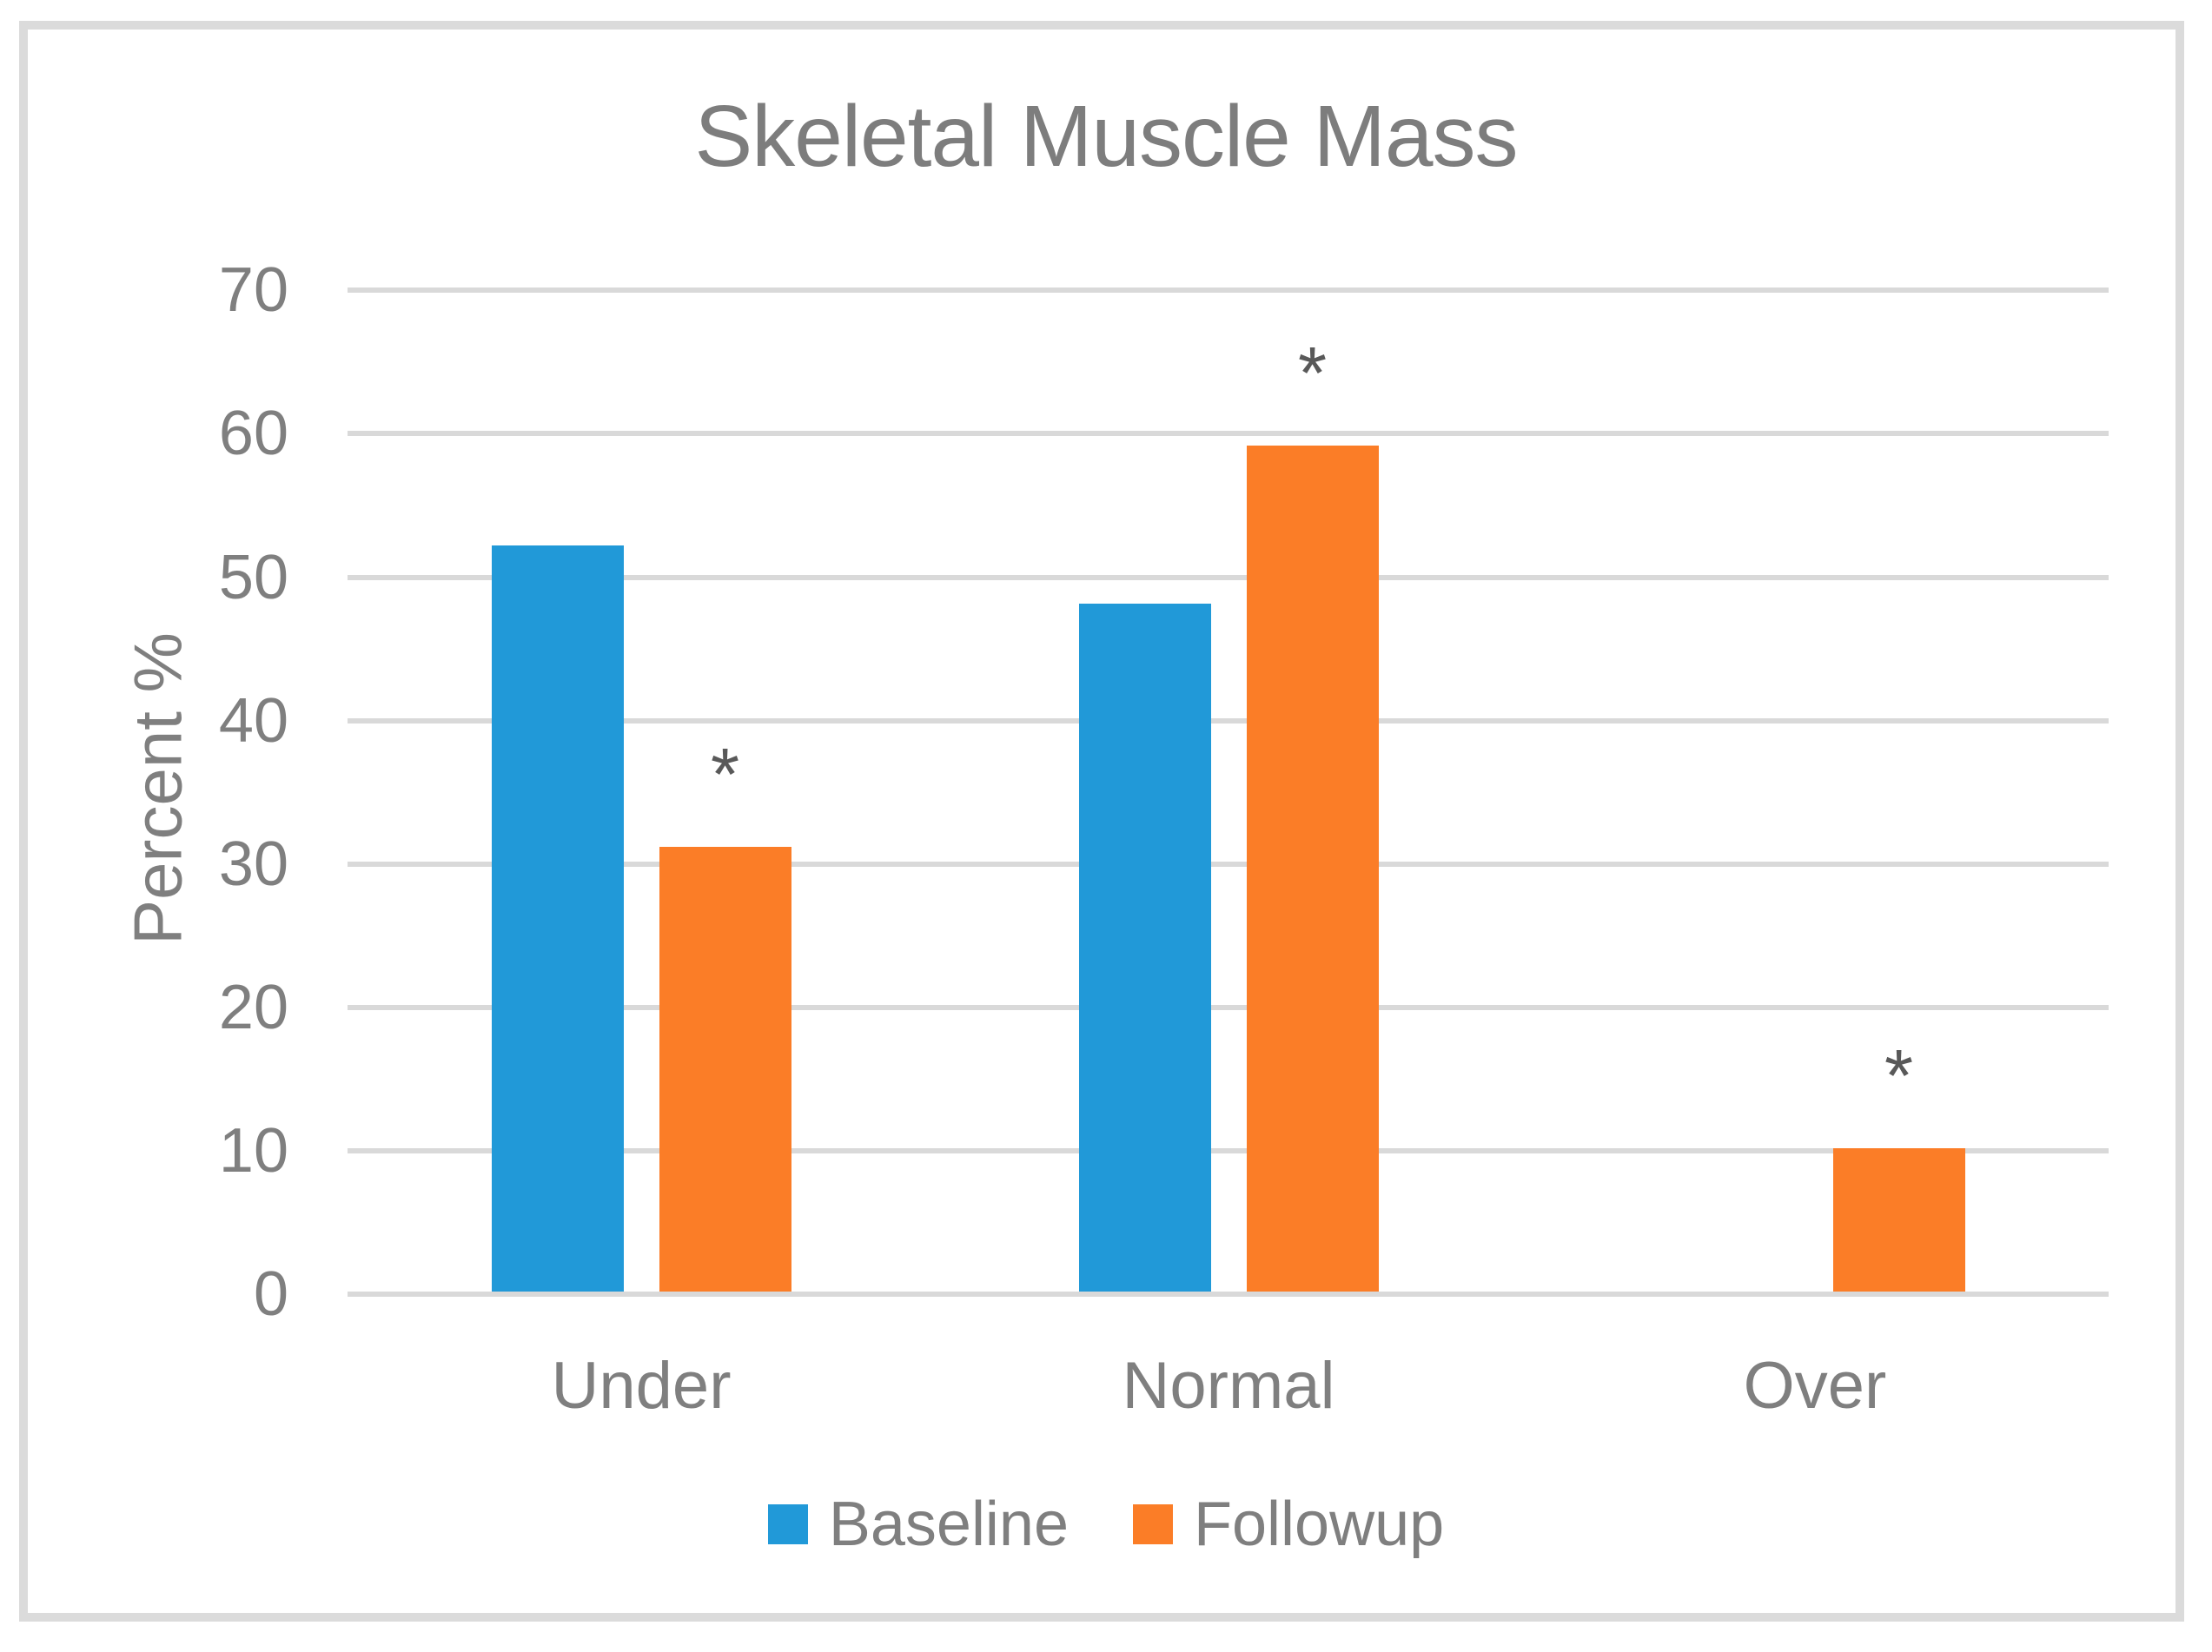 The image size is (2212, 1652). What do you see at coordinates (1319, 1524) in the screenshot?
I see `legend-label-followup: Followup` at bounding box center [1319, 1524].